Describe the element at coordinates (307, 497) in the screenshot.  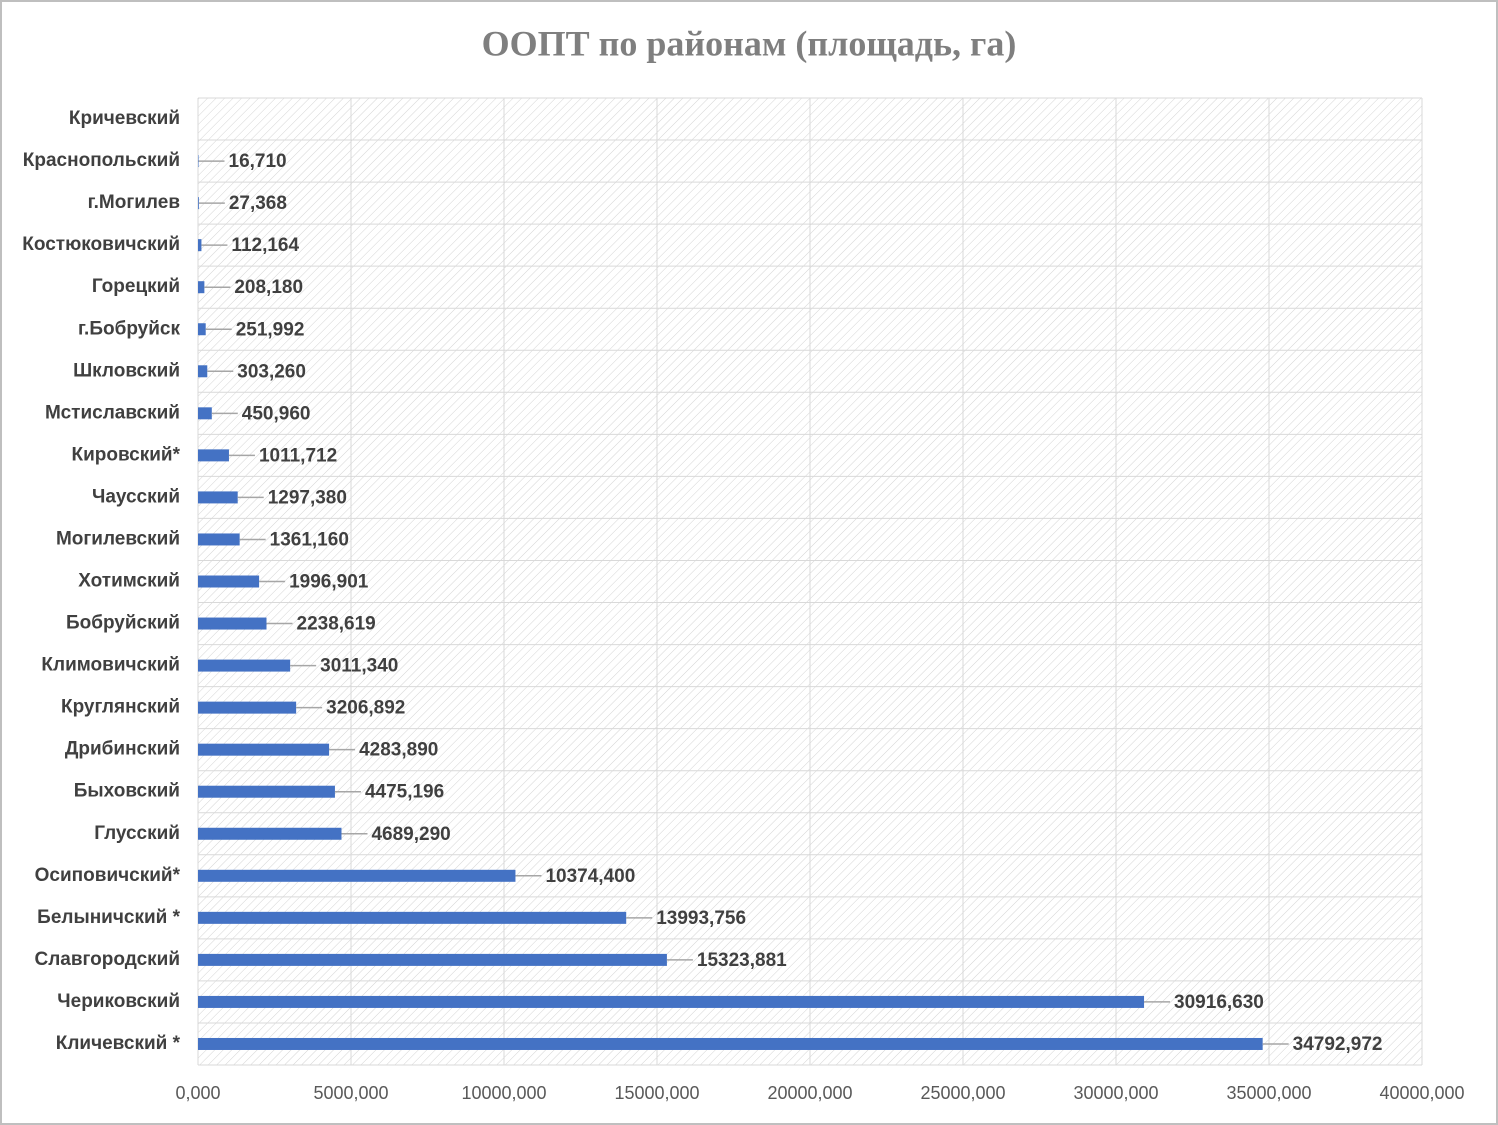
I see `data-label: 1297,380` at that location.